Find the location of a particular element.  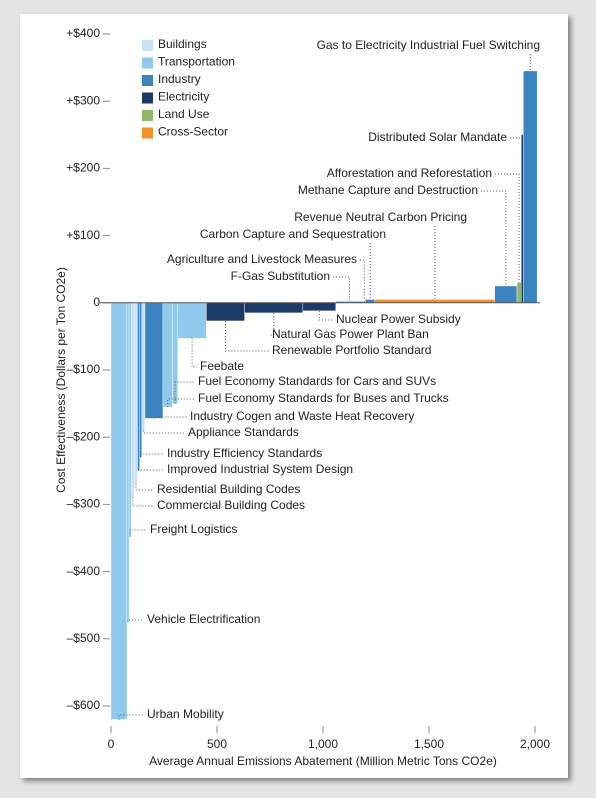

y-tick-label: +$100 is located at coordinates (83, 235).